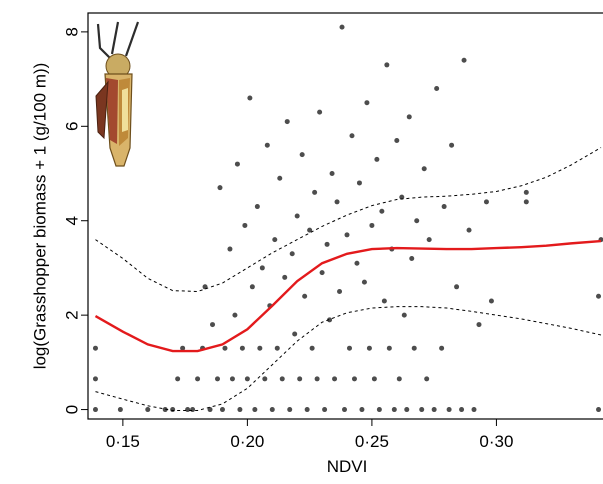 Image resolution: width=603 pixels, height=484 pixels. I want to click on y-tick-label: 6, so click(72, 126).